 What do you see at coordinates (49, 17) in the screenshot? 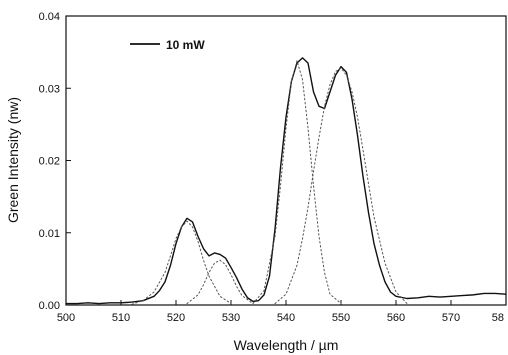
I see `y-tick-label: 0.04` at bounding box center [49, 17].